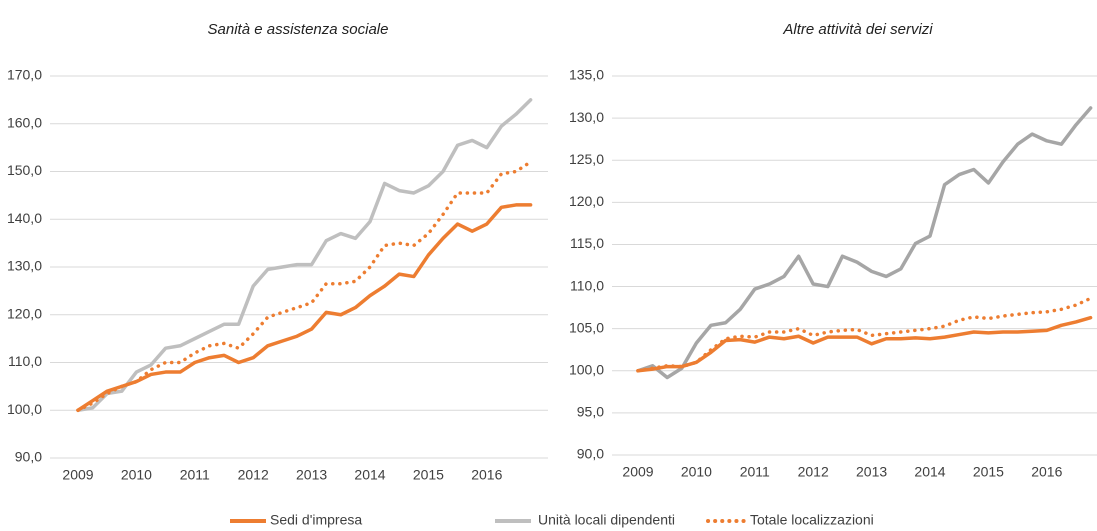 Image resolution: width=1097 pixels, height=531 pixels. What do you see at coordinates (812, 520) in the screenshot?
I see `legend-label: Totale localizzazioni` at bounding box center [812, 520].